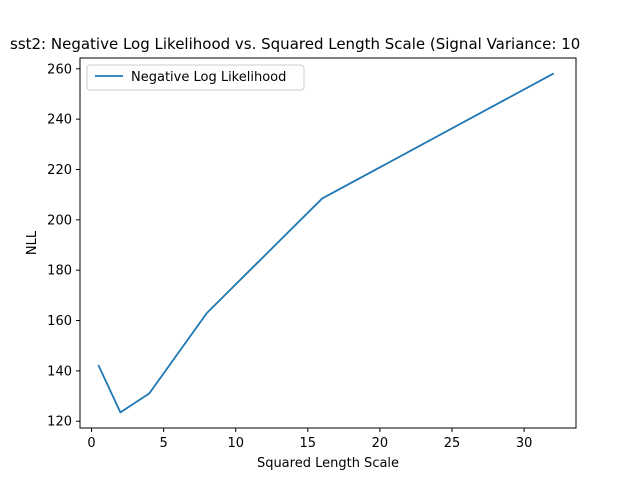 The width and height of the screenshot is (640, 480). I want to click on x-tick-label: 30, so click(524, 443).